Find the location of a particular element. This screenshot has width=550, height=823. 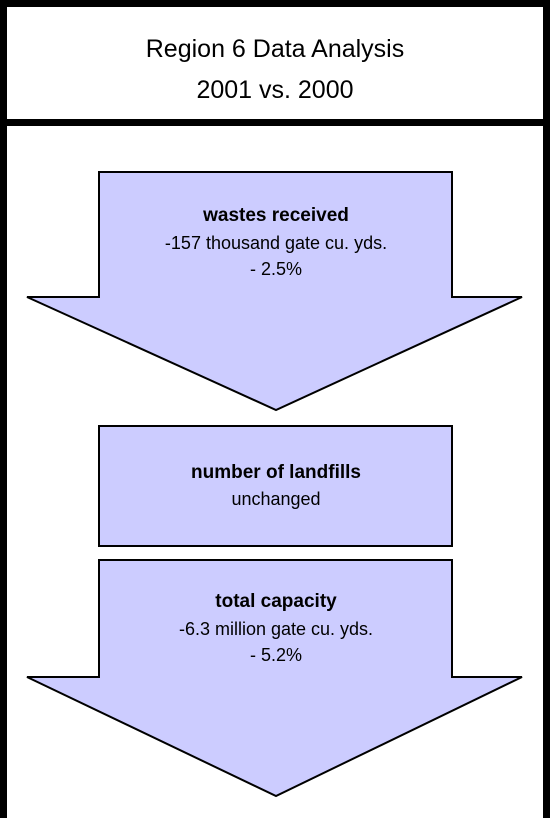

node-text: - 2.5% is located at coordinates (276, 269).